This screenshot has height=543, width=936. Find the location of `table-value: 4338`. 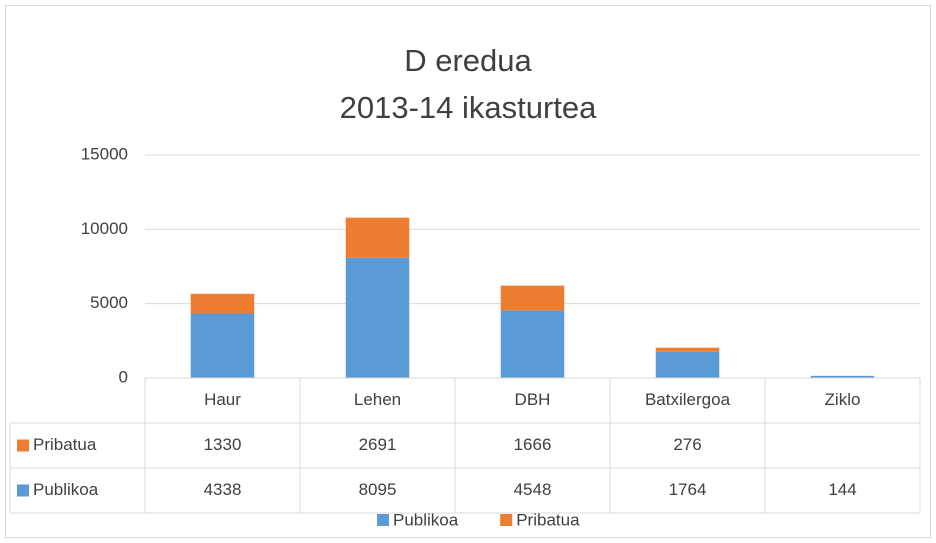

table-value: 4338 is located at coordinates (223, 489).